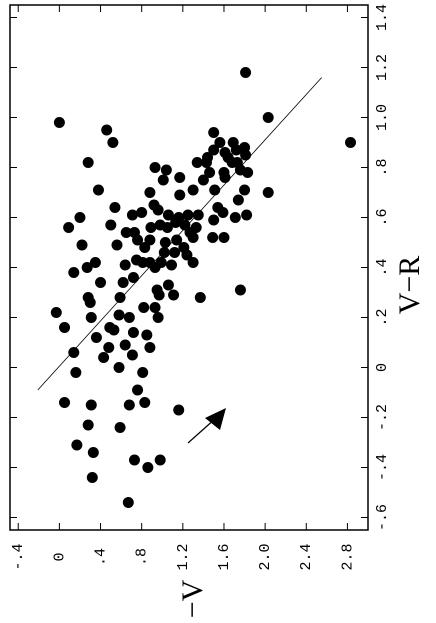 Image resolution: width=436 pixels, height=623 pixels. I want to click on y-tick-label: 2.8, so click(347, 556).